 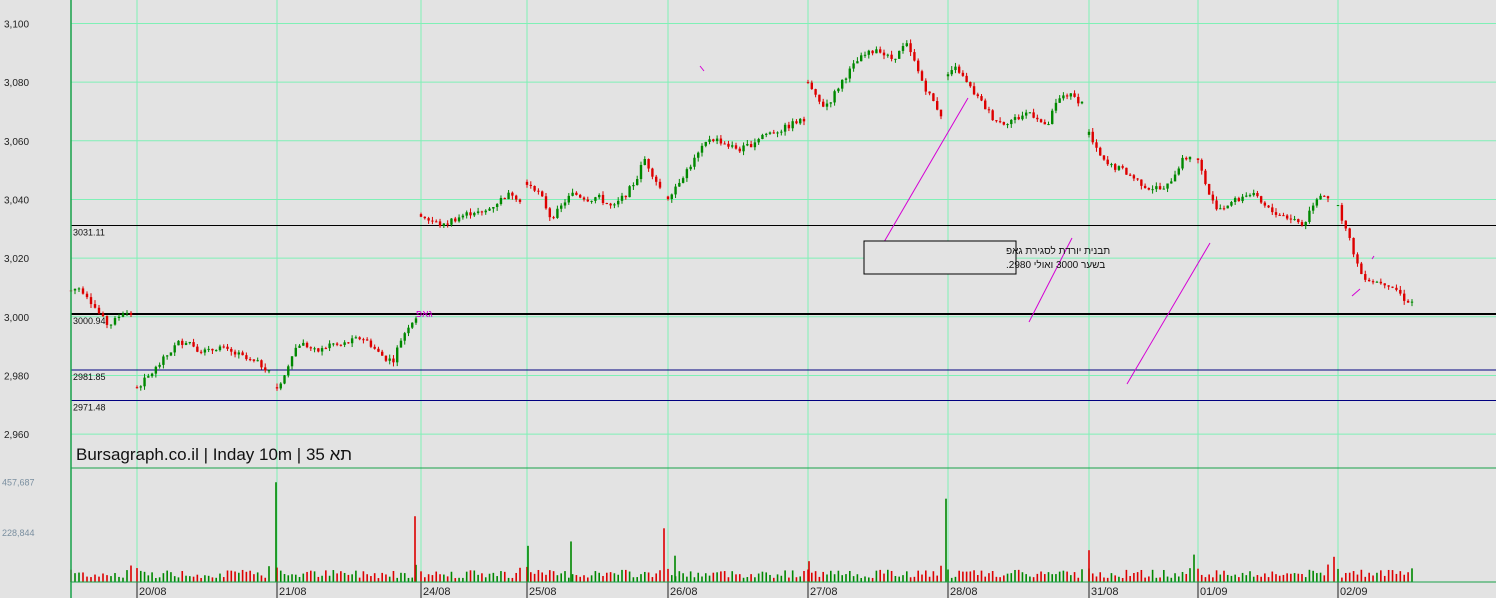 I want to click on date-tick-label: 31/08, so click(x=1105, y=592).